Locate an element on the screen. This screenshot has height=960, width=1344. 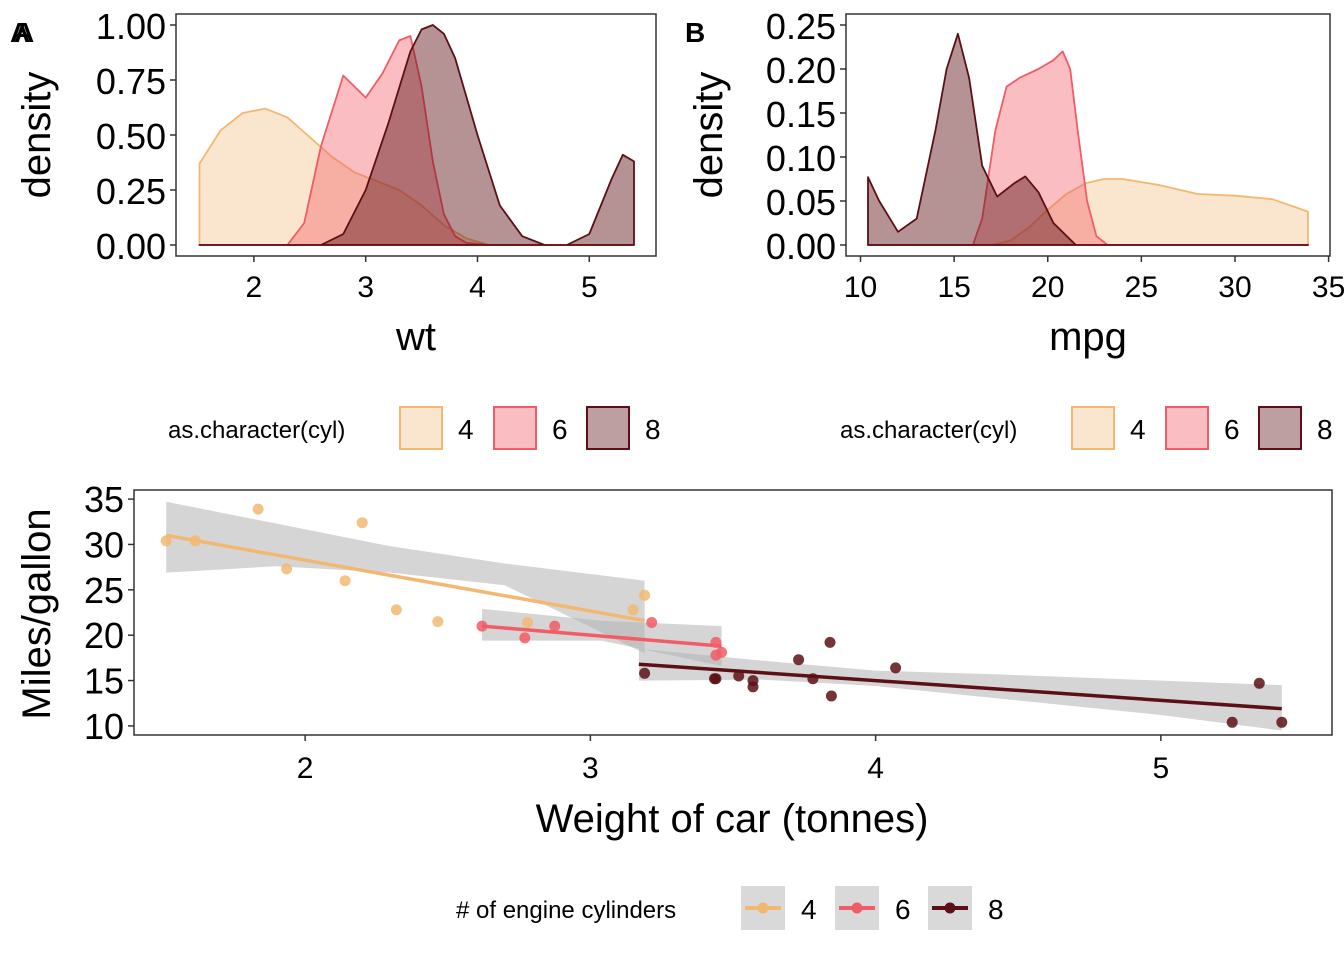
legend-label-c-4: 4 is located at coordinates (809, 909).